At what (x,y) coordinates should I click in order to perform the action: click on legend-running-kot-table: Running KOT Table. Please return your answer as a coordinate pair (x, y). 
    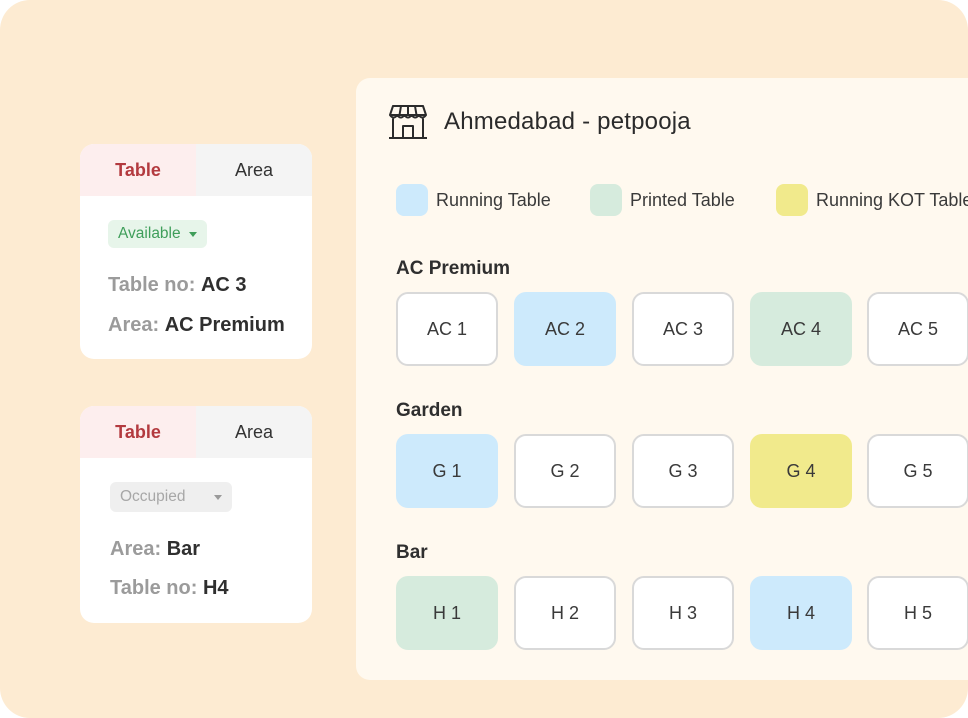
    Looking at the image, I should click on (872, 200).